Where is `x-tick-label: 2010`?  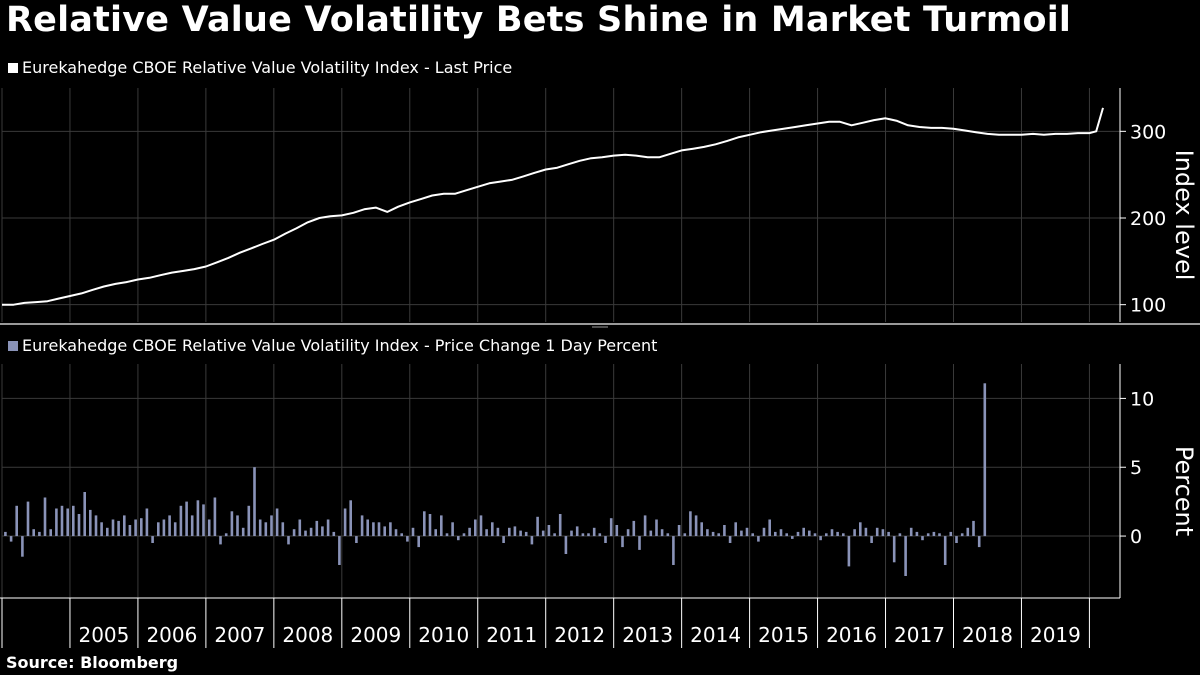 x-tick-label: 2010 is located at coordinates (443, 635).